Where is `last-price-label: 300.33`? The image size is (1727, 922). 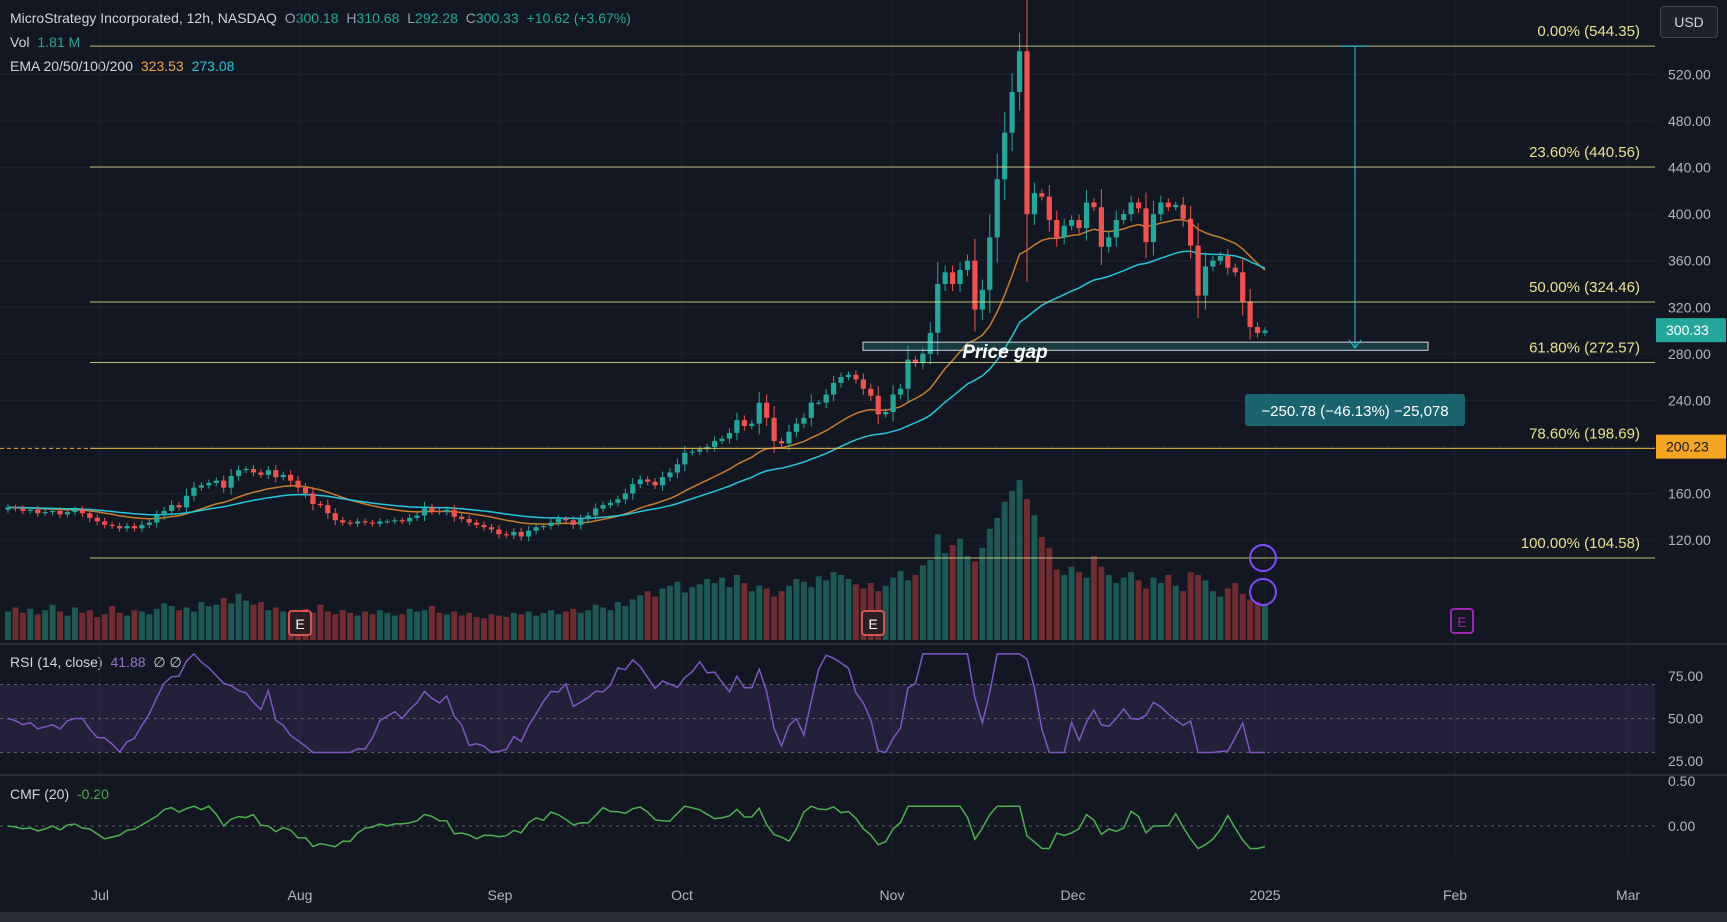 last-price-label: 300.33 is located at coordinates (1687, 330).